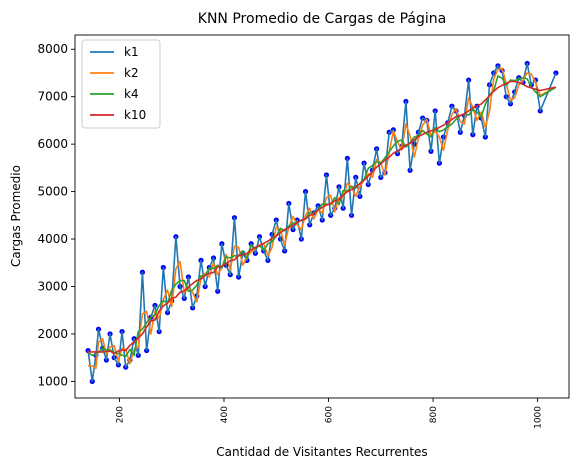  Describe the element at coordinates (16, 216) in the screenshot. I see `y-axis-label: Cargas Promedio` at that location.